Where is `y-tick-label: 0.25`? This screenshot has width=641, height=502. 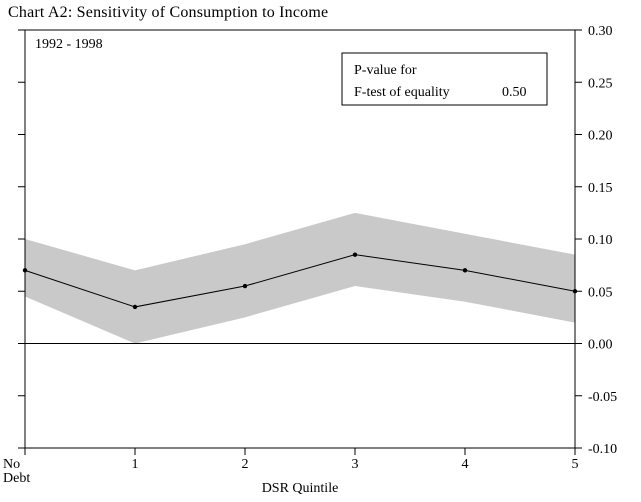
y-tick-label: 0.25 is located at coordinates (600, 83).